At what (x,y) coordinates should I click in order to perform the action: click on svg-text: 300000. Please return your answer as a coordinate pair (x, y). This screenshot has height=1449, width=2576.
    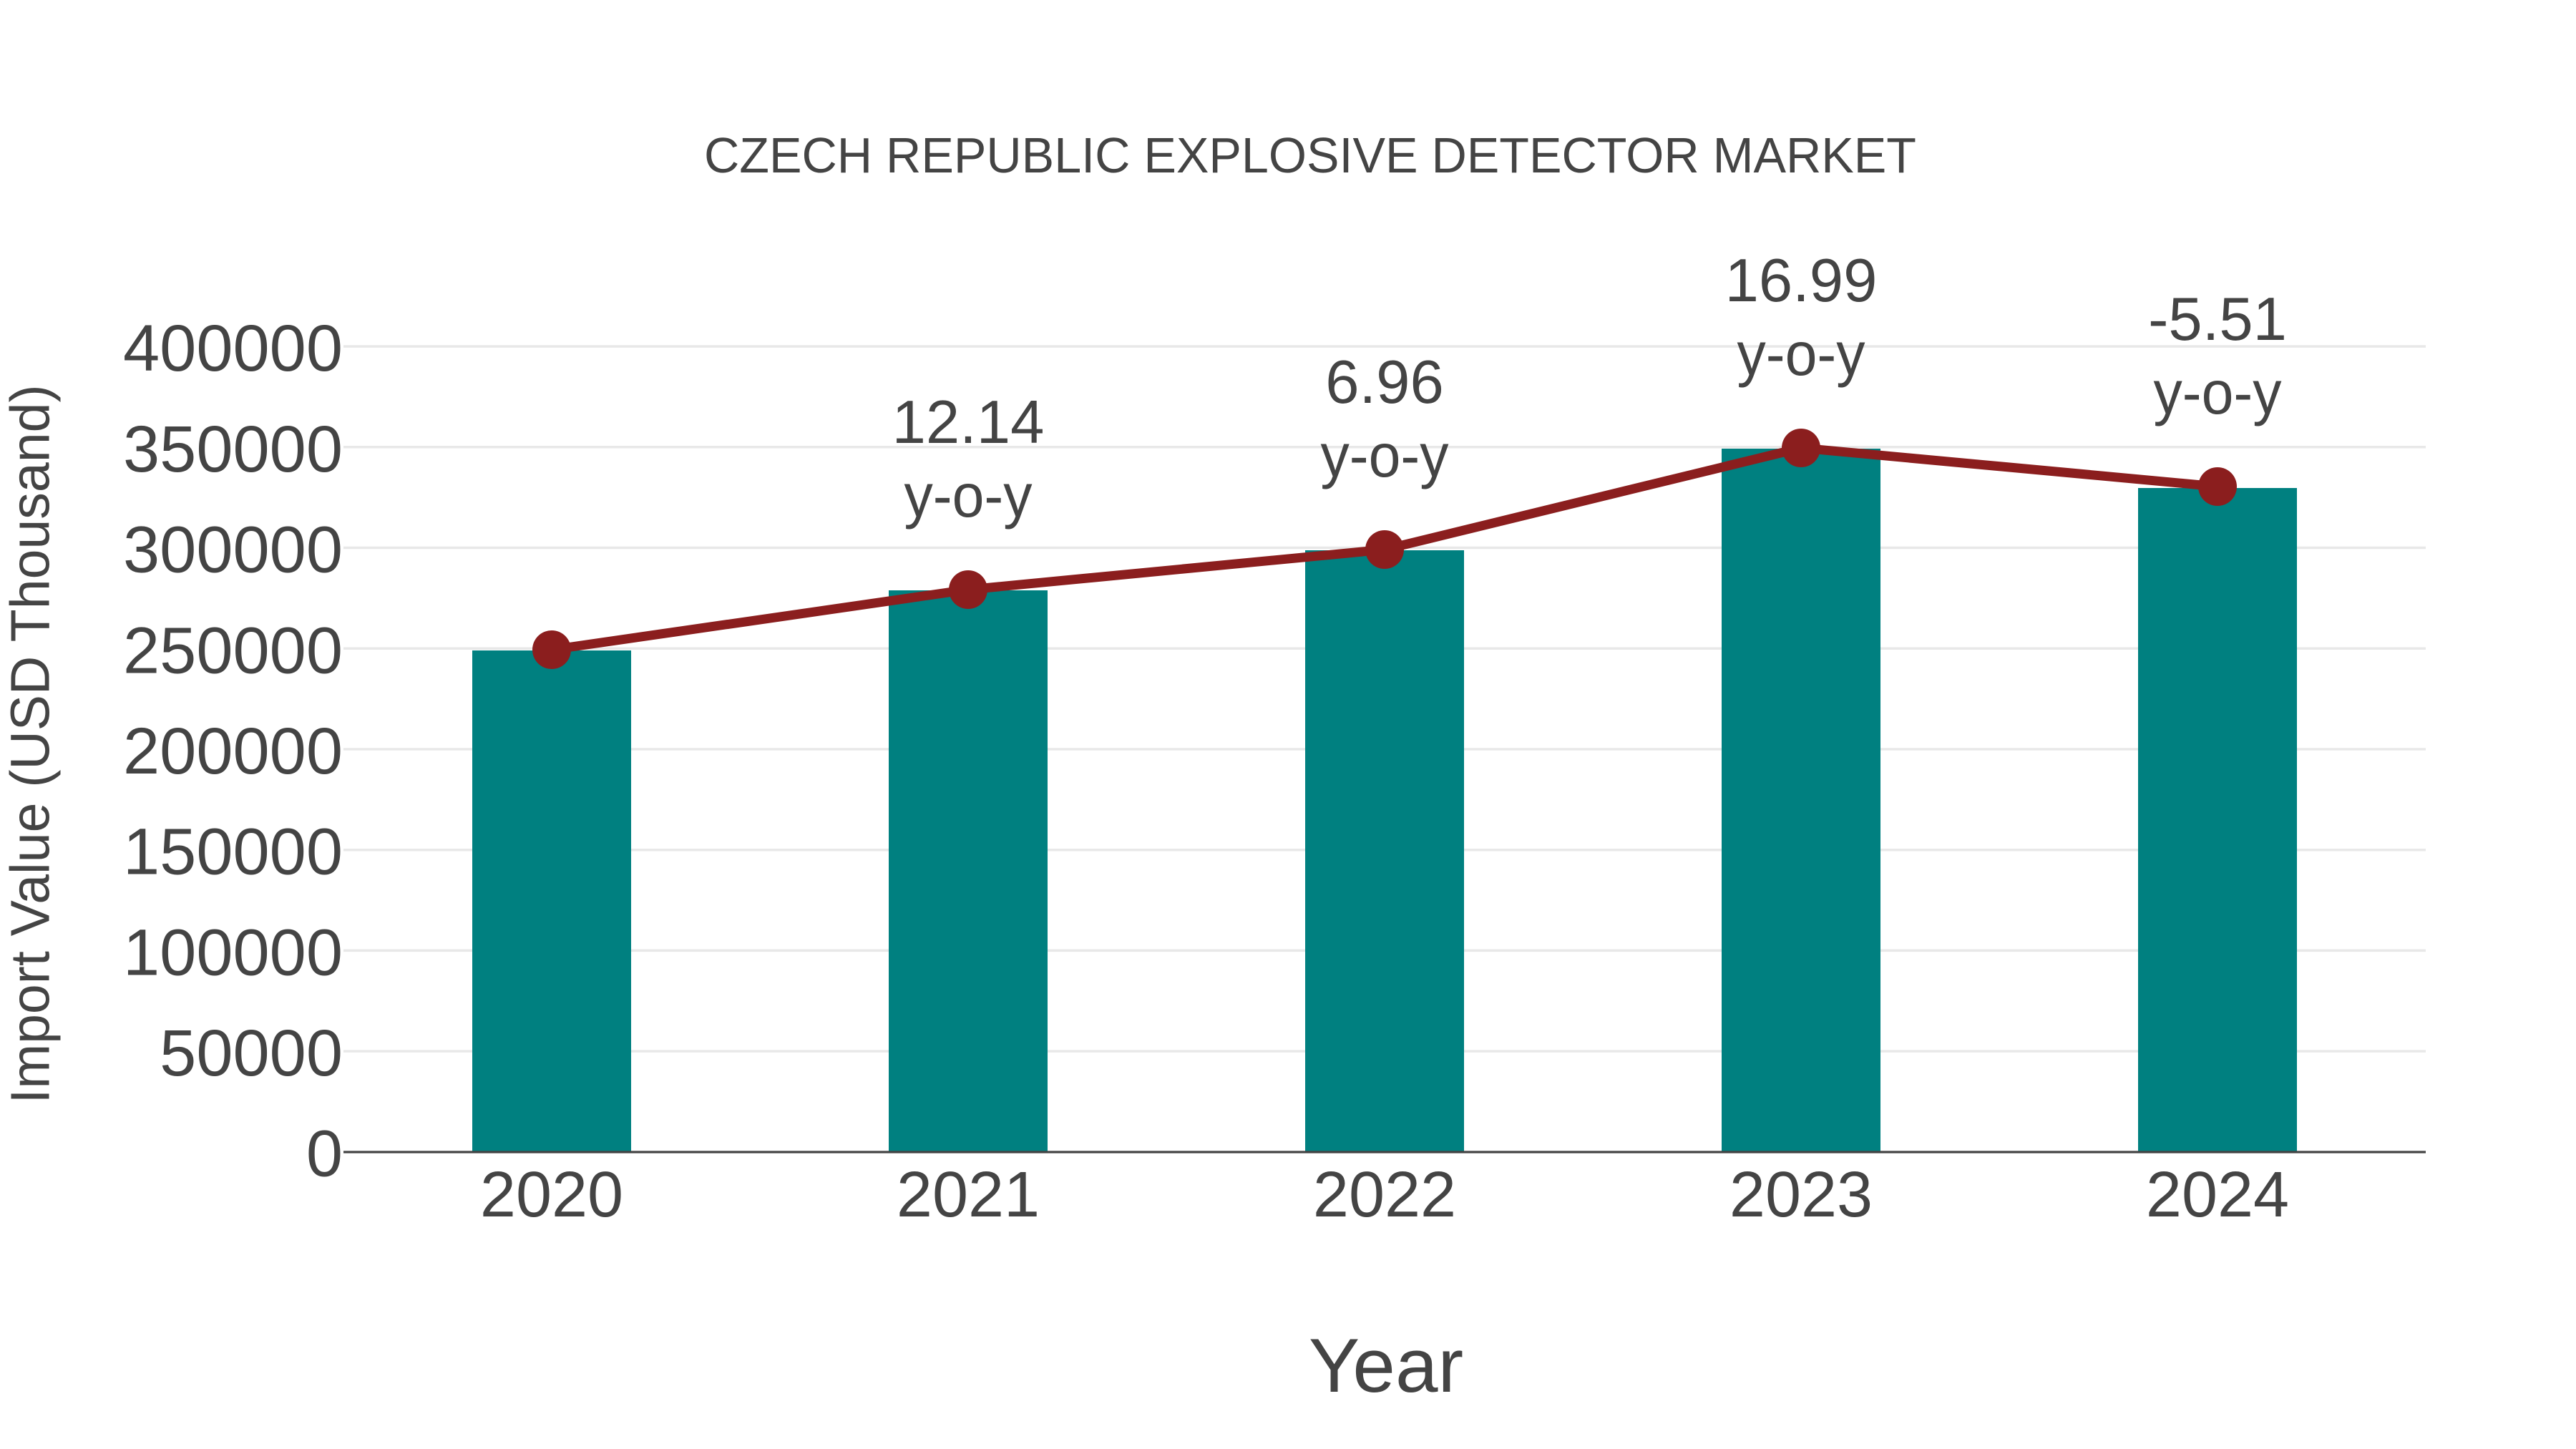
    Looking at the image, I should click on (233, 550).